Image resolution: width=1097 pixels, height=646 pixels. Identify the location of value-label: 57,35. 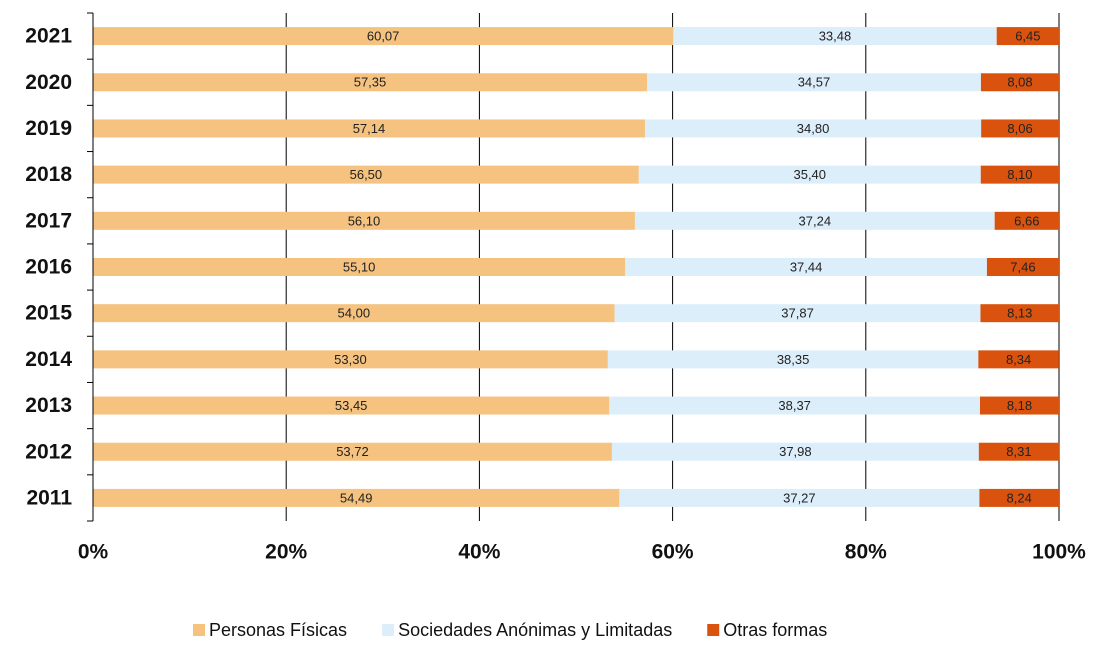
(370, 82).